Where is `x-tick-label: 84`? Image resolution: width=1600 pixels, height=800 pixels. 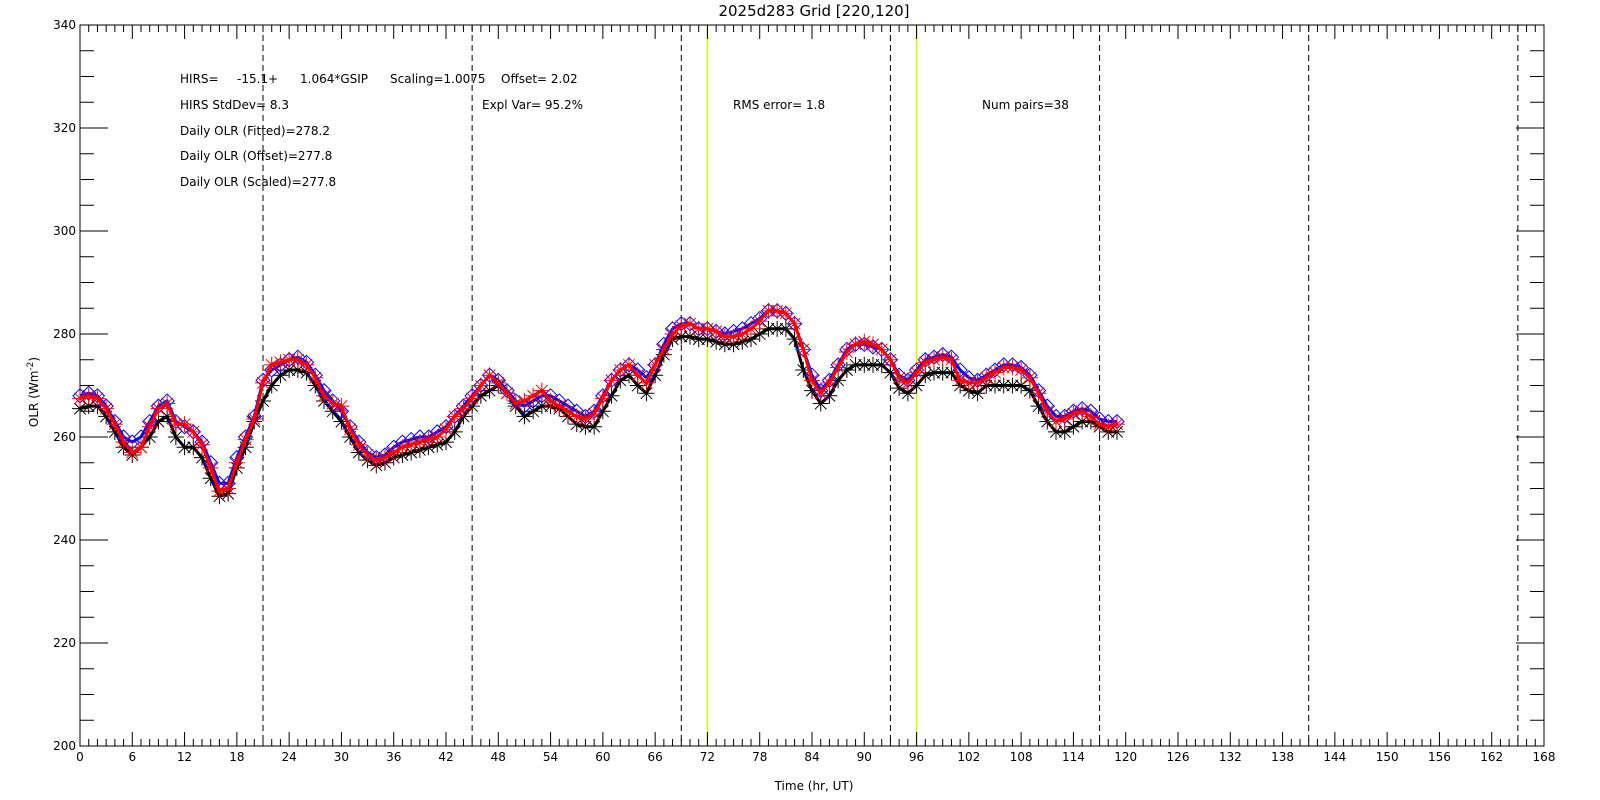
x-tick-label: 84 is located at coordinates (811, 757).